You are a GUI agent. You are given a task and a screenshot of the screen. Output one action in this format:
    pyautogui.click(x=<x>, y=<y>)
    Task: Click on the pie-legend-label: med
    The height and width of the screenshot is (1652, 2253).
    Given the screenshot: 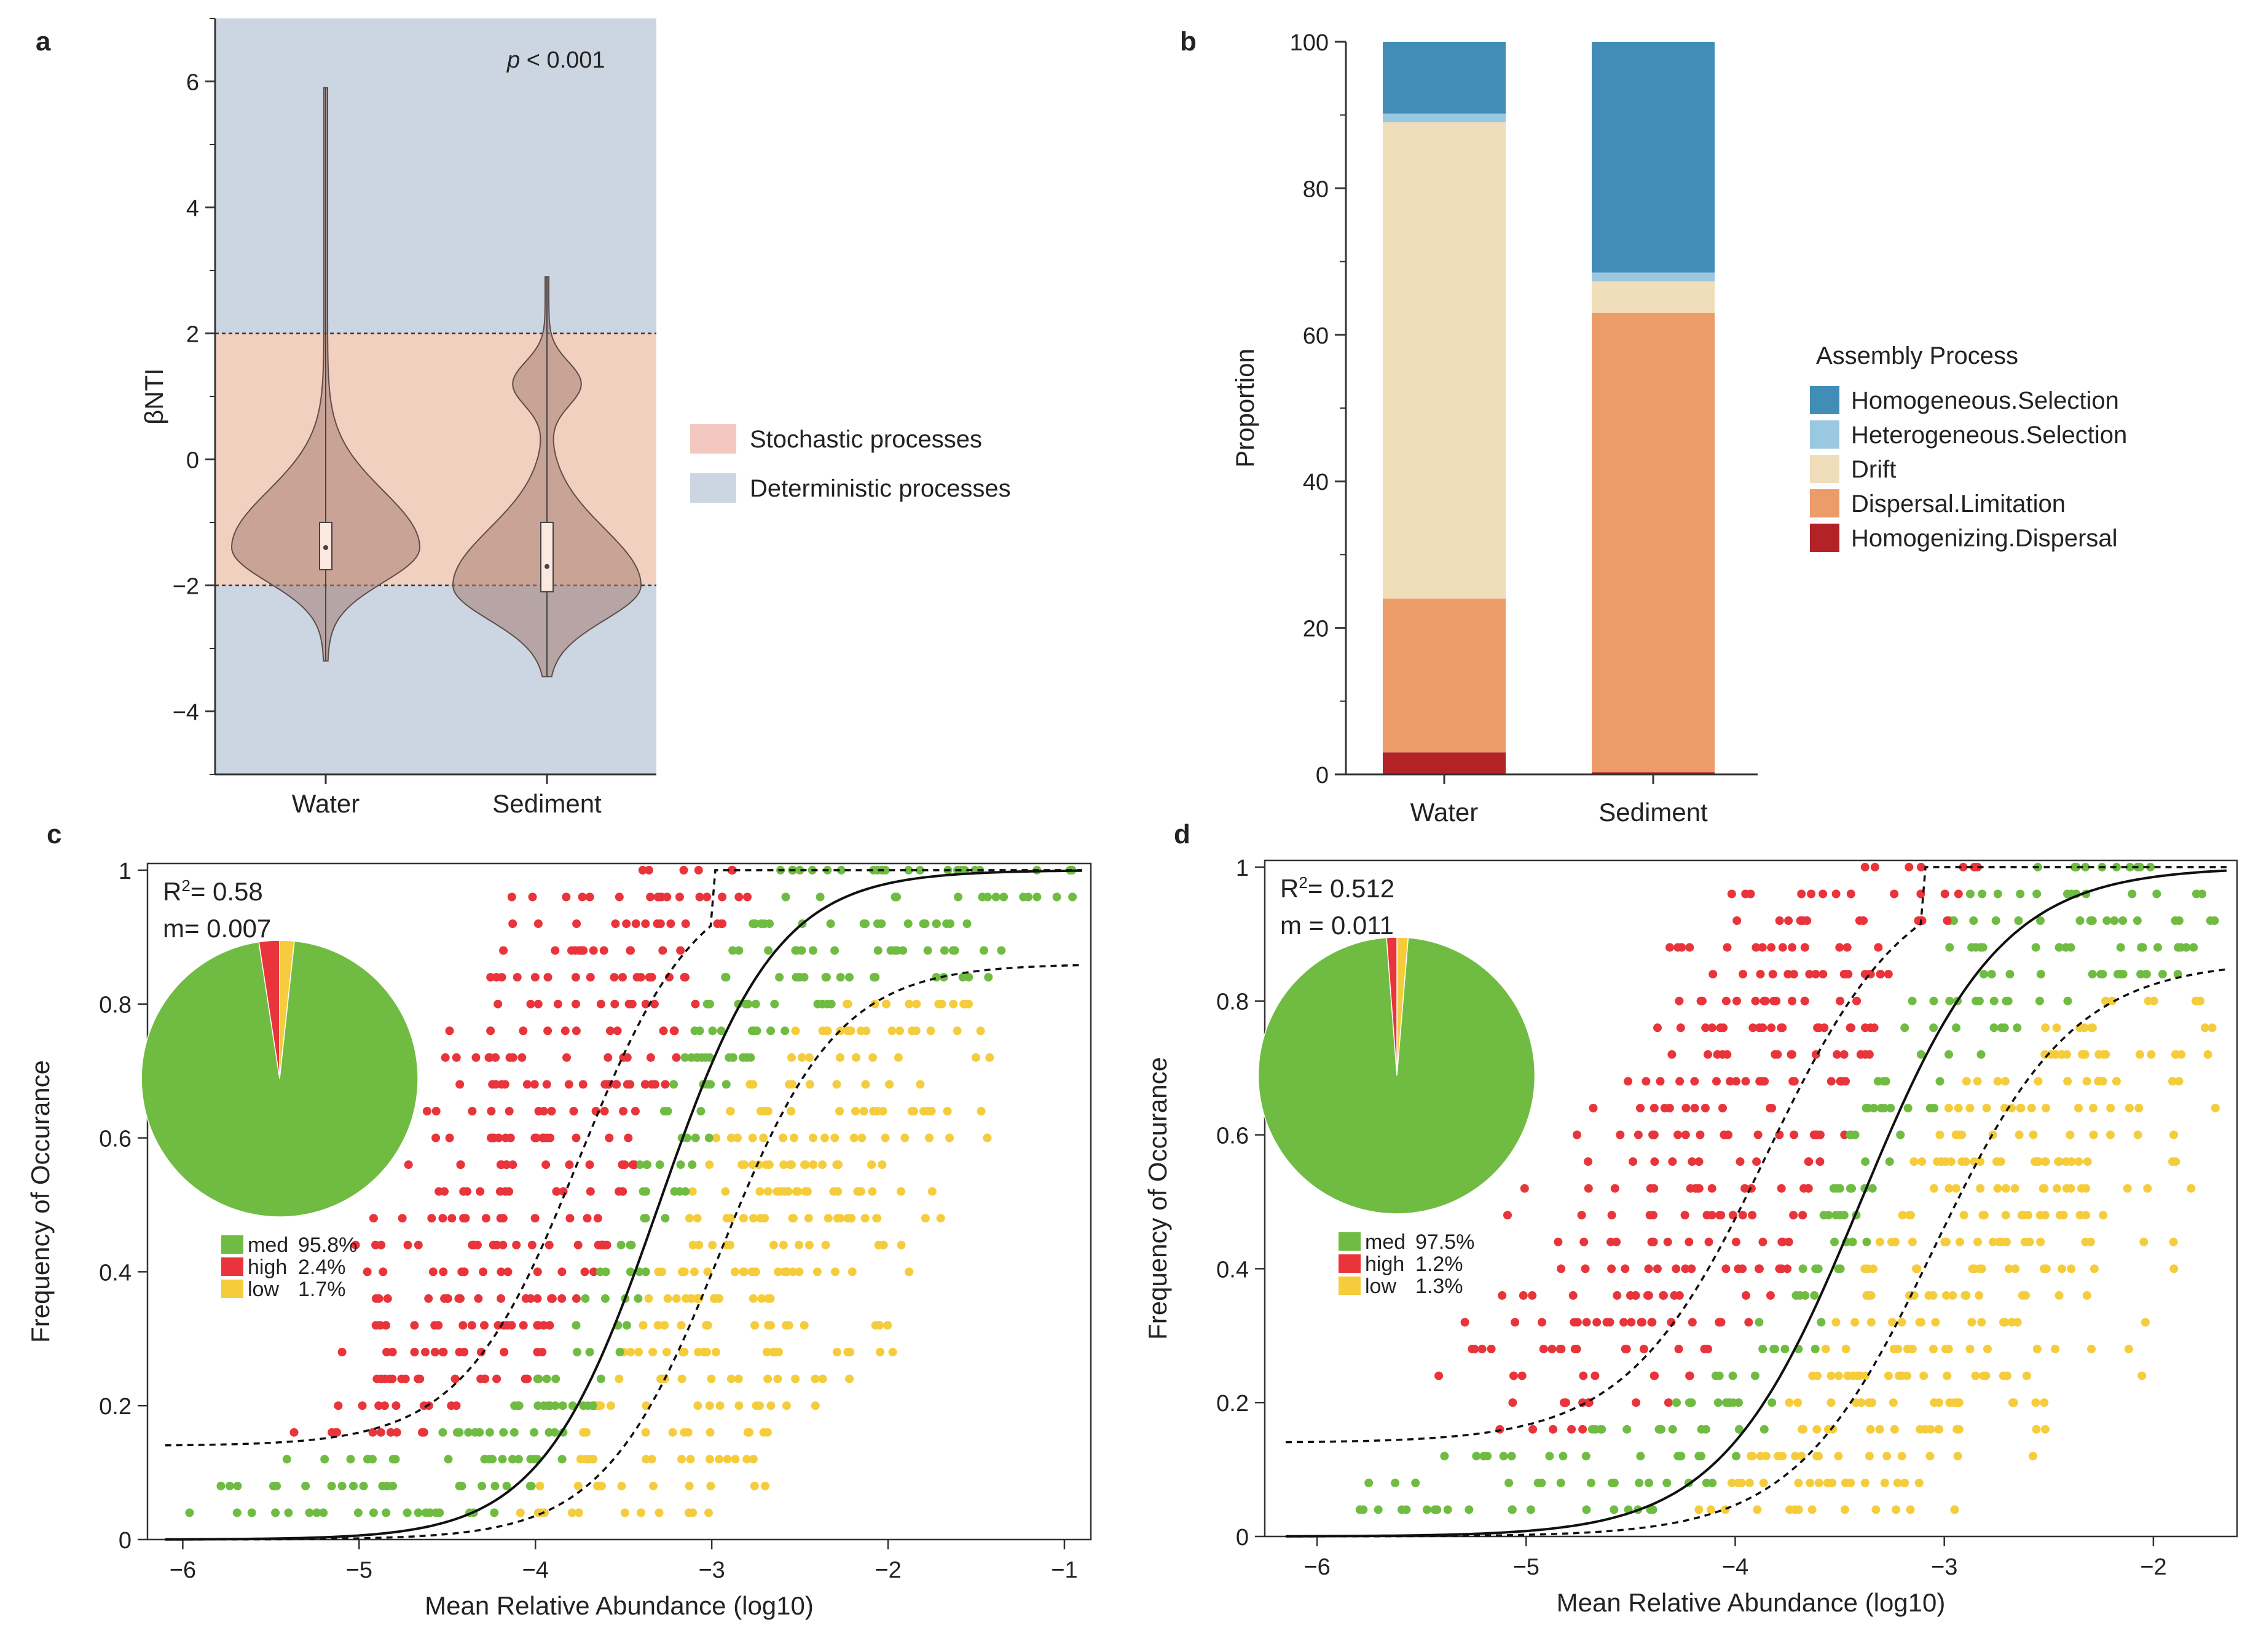 What is the action you would take?
    pyautogui.click(x=1385, y=1242)
    